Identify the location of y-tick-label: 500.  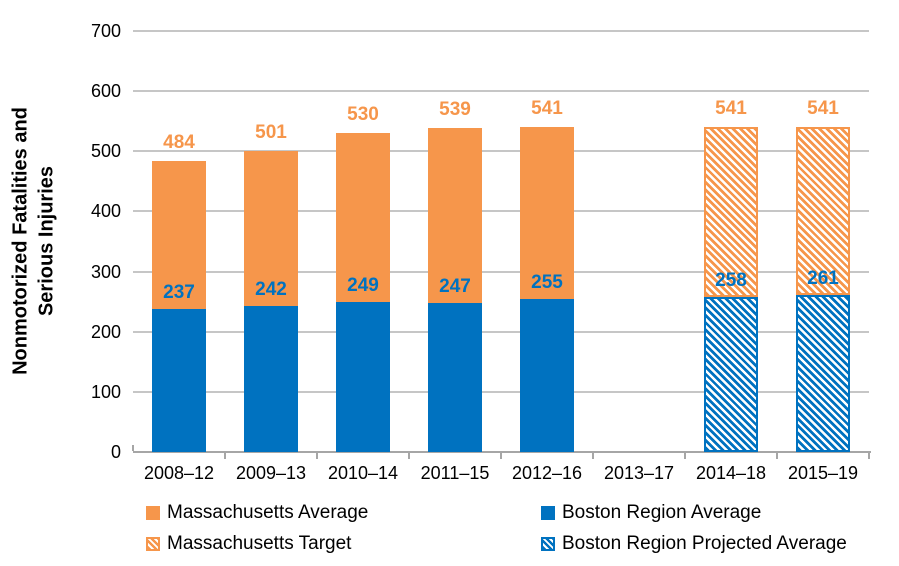
(105, 151).